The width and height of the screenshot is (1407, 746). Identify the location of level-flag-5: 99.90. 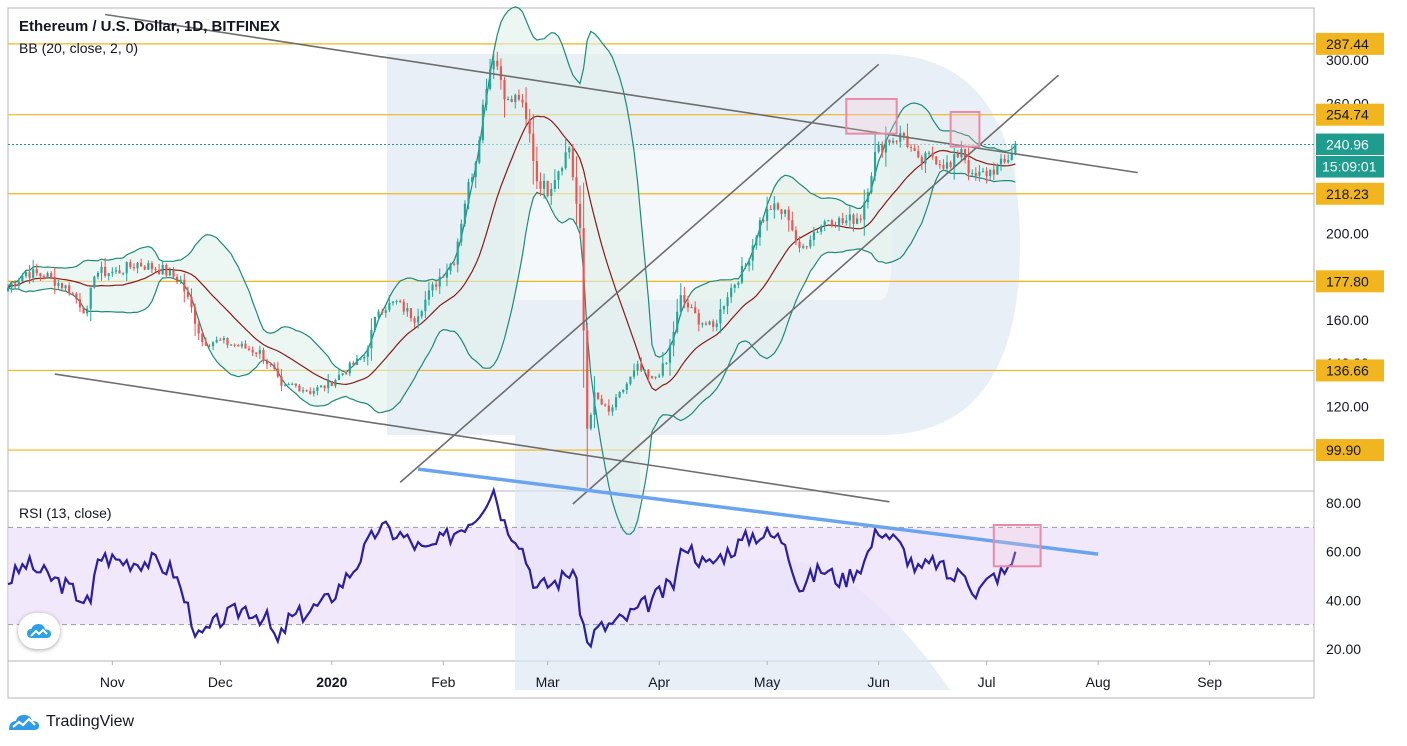
(1350, 450).